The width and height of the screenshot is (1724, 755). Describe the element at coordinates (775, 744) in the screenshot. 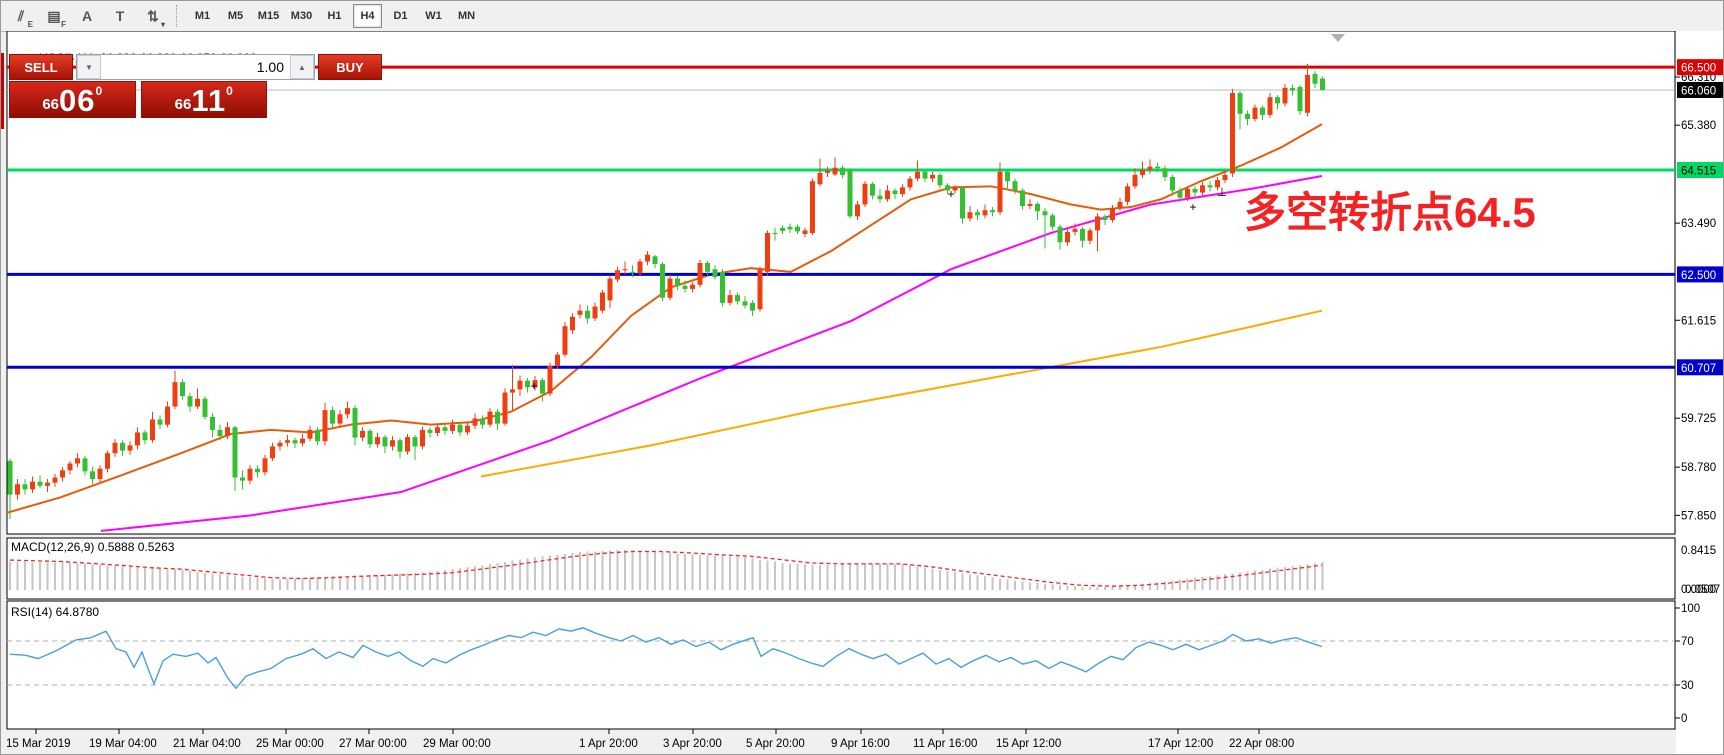

I see `time-label: 5 Apr 20:00` at that location.